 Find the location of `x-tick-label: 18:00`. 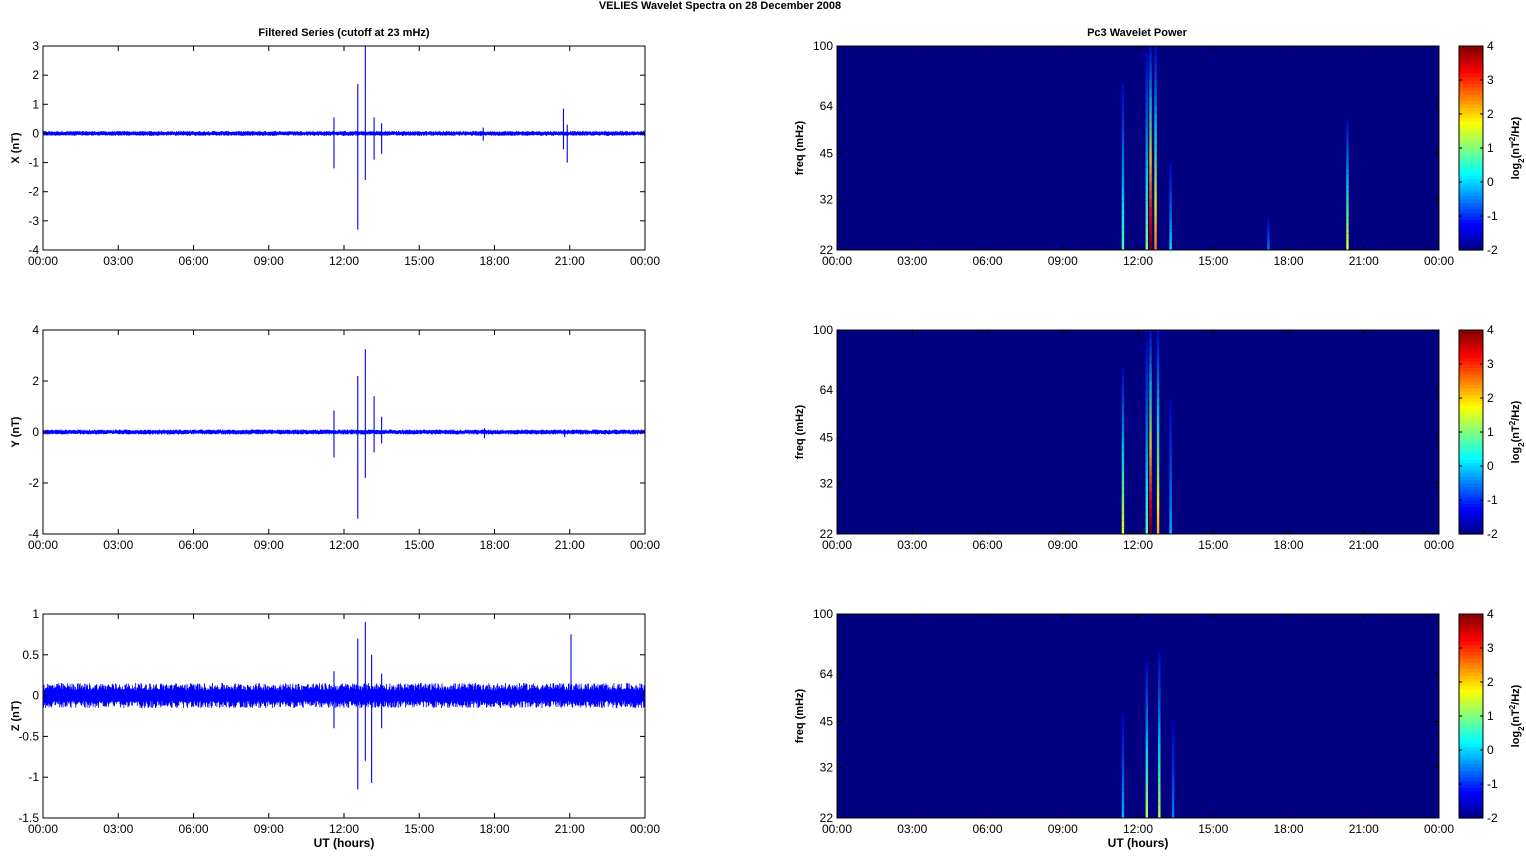

x-tick-label: 18:00 is located at coordinates (1288, 829).